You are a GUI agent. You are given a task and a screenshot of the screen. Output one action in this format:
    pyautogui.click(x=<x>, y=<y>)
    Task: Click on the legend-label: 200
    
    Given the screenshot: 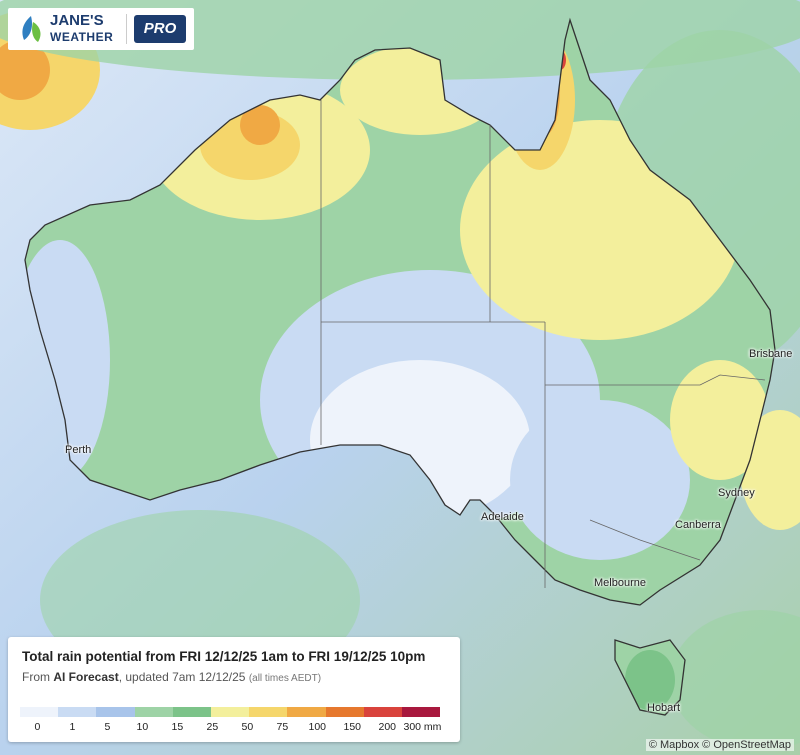 What is the action you would take?
    pyautogui.click(x=387, y=727)
    